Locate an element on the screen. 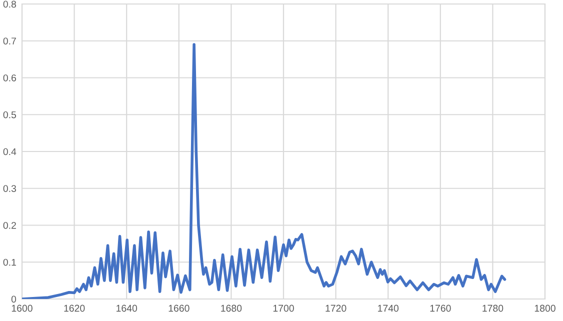 The width and height of the screenshot is (563, 321). x-tick-label: 1740 is located at coordinates (388, 308).